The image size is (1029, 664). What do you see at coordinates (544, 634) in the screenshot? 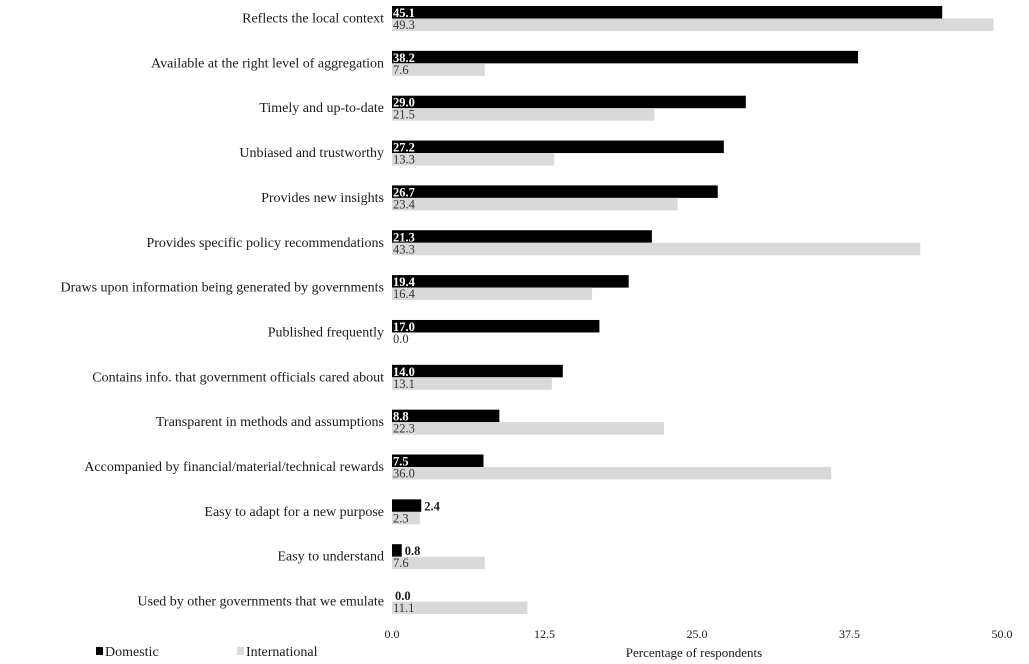
I see `x-tick-label: 12.5` at bounding box center [544, 634].